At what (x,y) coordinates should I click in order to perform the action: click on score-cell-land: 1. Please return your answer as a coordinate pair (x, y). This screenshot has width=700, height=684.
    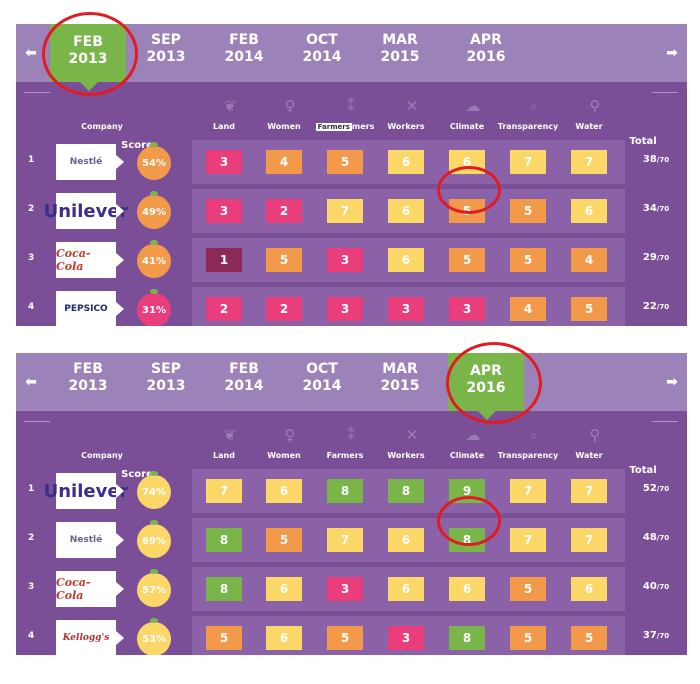
    Looking at the image, I should click on (224, 260).